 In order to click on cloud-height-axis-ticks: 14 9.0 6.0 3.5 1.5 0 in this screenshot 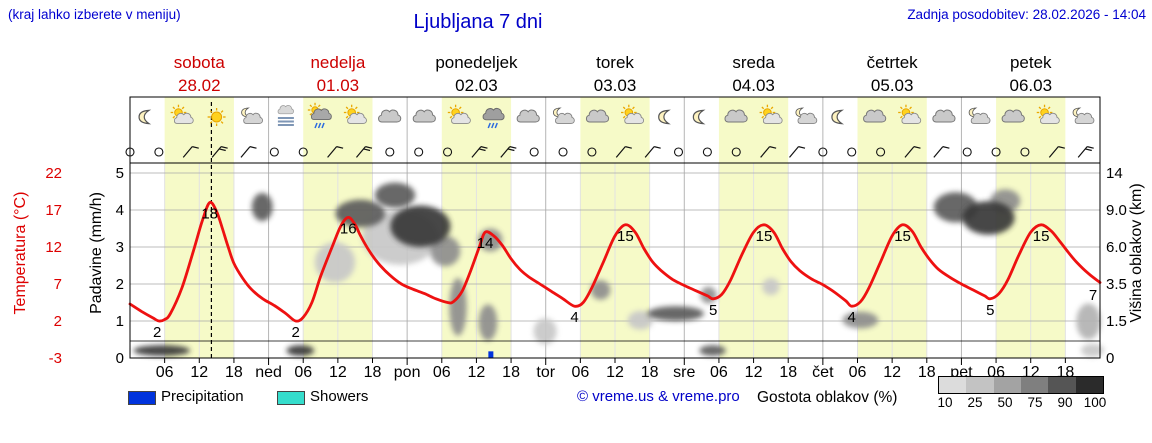, I will do `click(1116, 266)`.